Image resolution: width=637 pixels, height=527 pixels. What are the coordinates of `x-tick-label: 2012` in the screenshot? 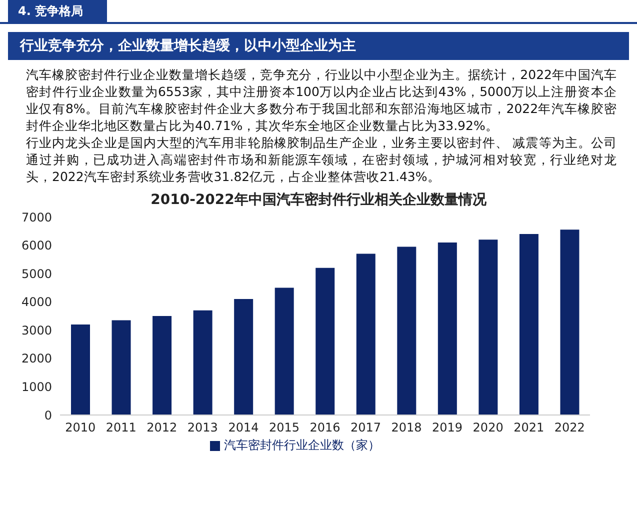 It's located at (162, 427).